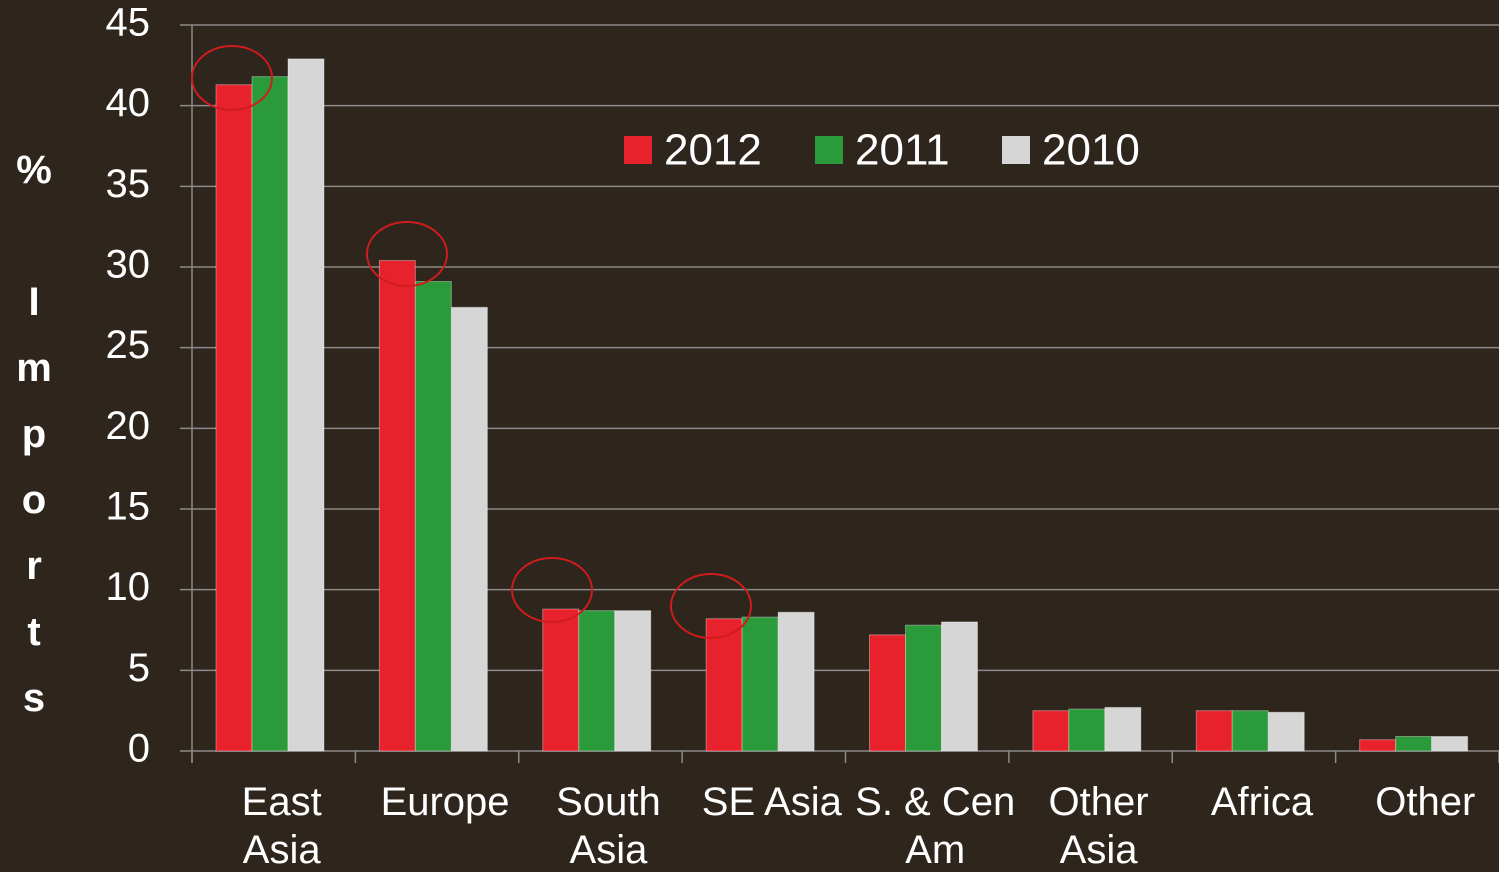 The height and width of the screenshot is (872, 1499). Describe the element at coordinates (713, 150) in the screenshot. I see `legend-label: 2012` at that location.